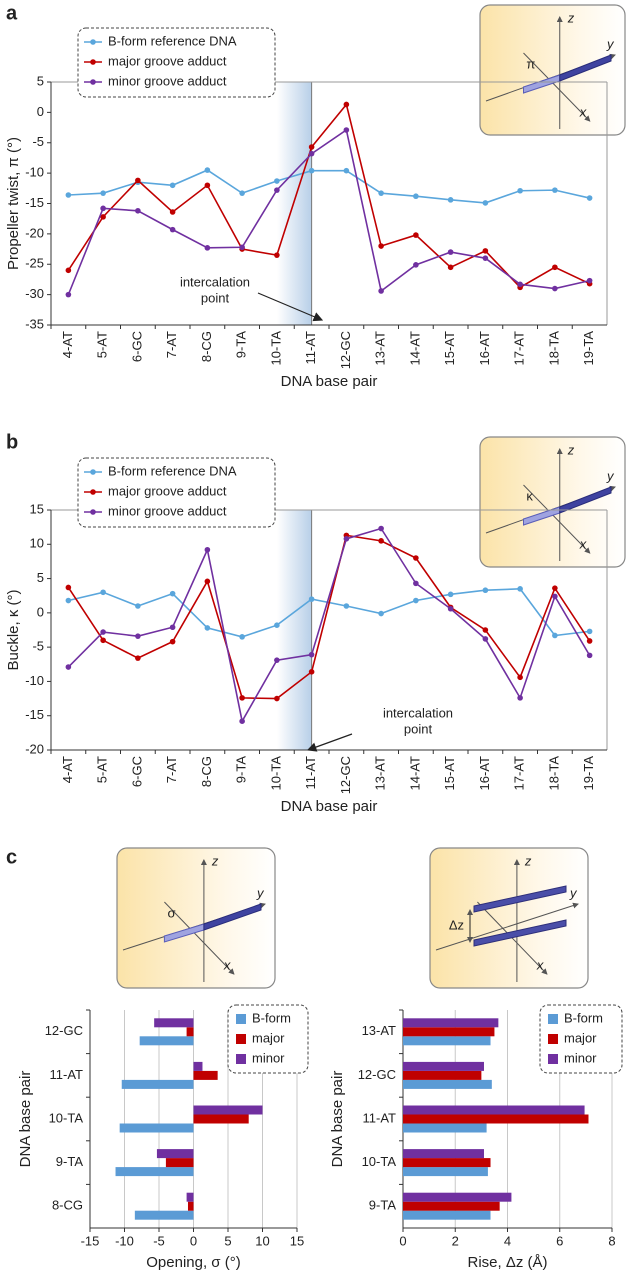  What do you see at coordinates (37, 508) in the screenshot?
I see `y-tick-label: 15` at bounding box center [37, 508].